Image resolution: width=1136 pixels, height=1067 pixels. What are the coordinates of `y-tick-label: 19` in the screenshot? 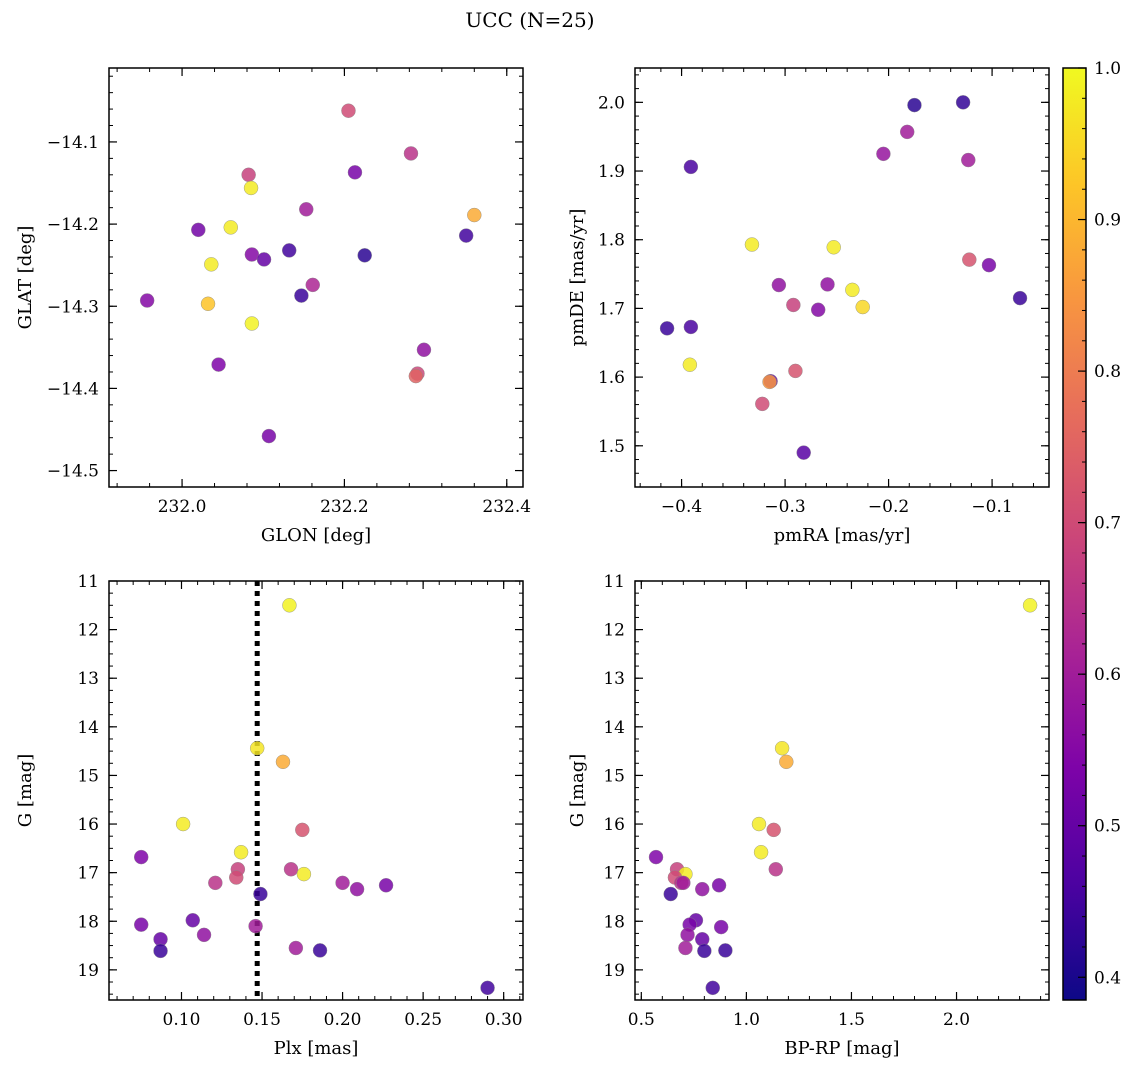 It's located at (614, 971).